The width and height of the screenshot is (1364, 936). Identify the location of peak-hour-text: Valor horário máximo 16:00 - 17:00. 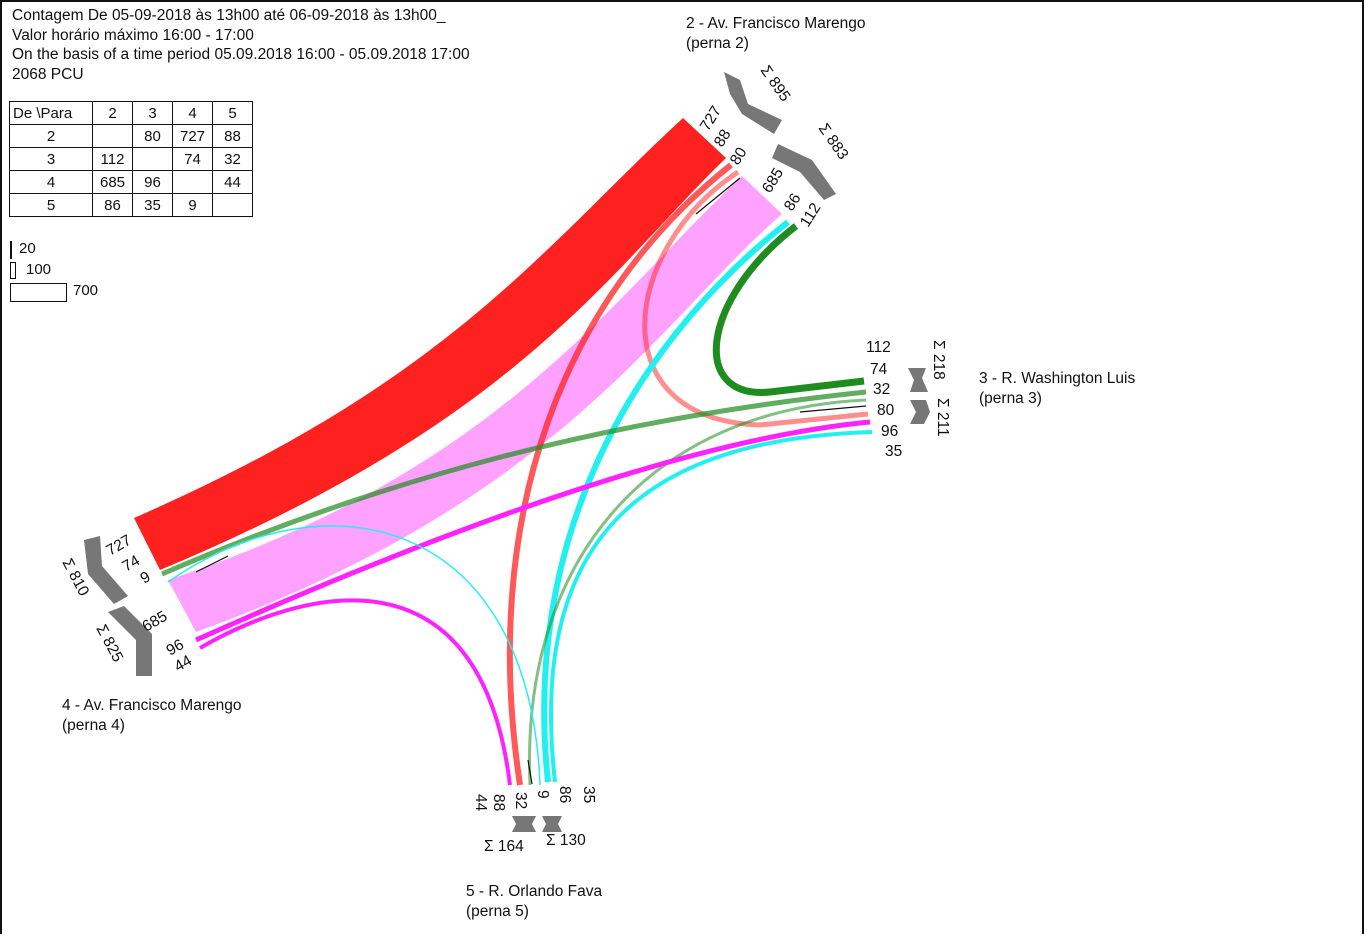
(133, 35).